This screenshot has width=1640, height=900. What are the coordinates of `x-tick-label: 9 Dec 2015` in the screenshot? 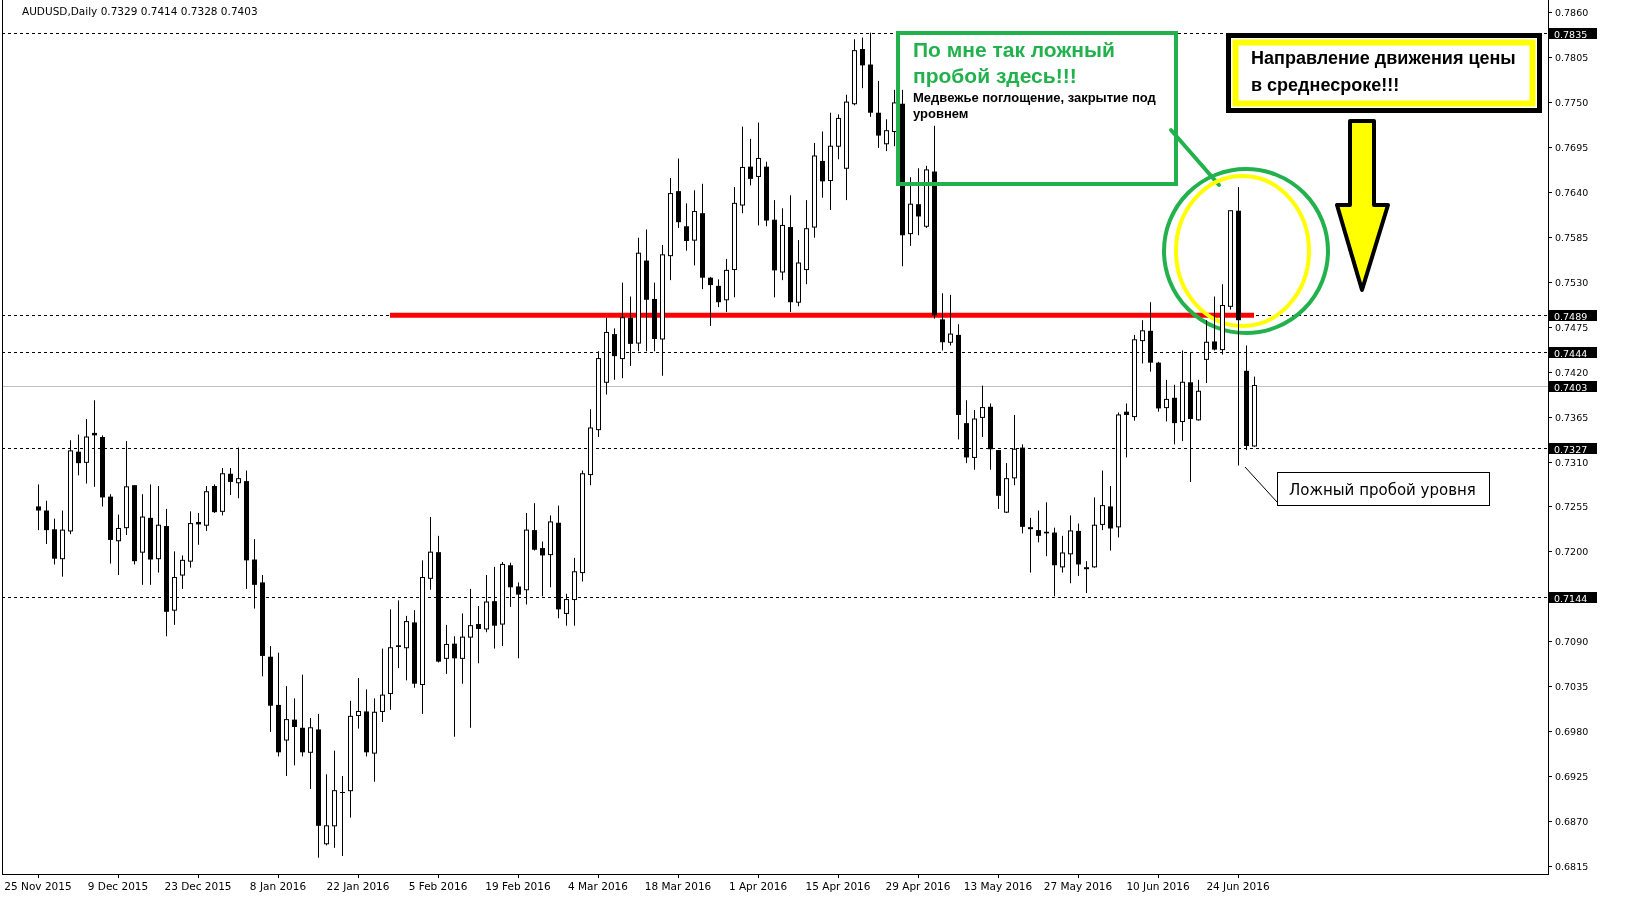 It's located at (118, 886).